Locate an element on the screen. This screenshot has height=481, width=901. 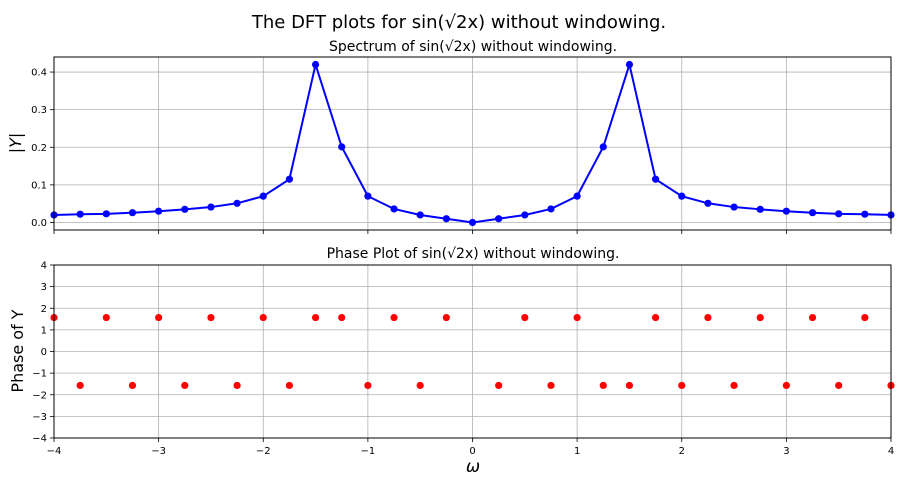
phase-xtick-label: 2 is located at coordinates (682, 451).